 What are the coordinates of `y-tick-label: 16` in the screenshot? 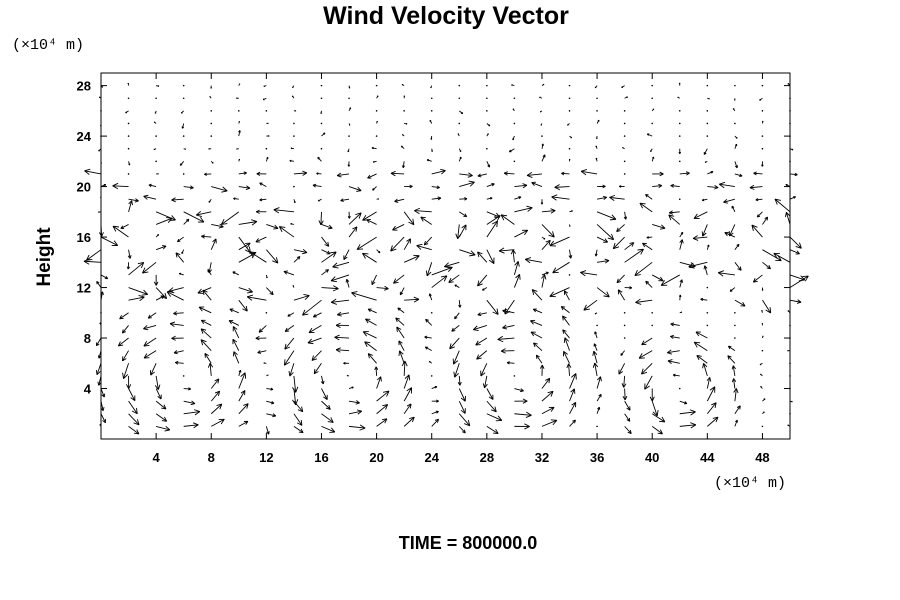 It's located at (84, 237).